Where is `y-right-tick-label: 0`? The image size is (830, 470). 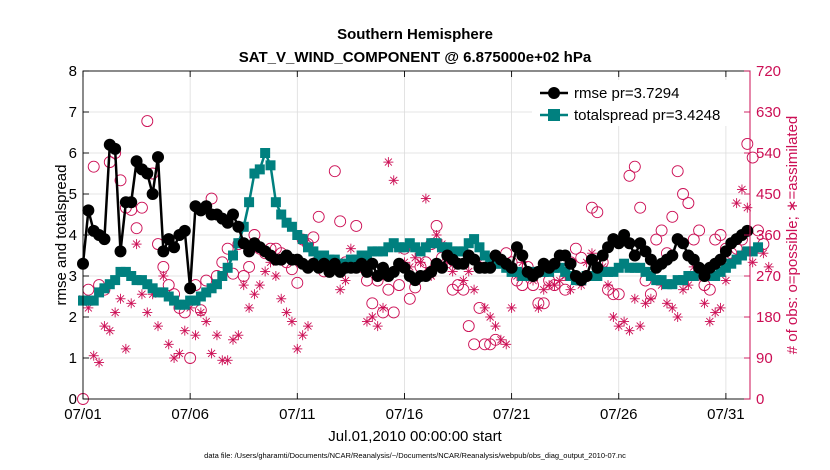 y-right-tick-label: 0 is located at coordinates (760, 399).